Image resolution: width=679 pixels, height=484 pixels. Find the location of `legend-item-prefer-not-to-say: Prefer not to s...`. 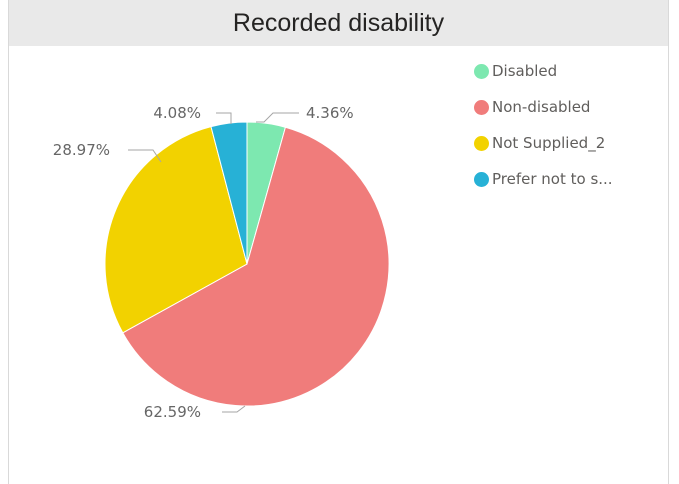

legend-item-prefer-not-to-say: Prefer not to s... is located at coordinates (543, 179).